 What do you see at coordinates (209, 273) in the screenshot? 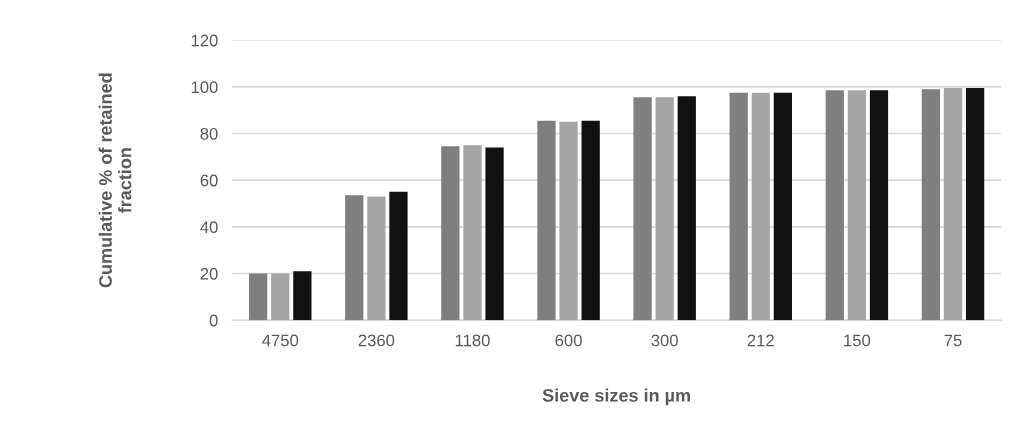
I see `y-tick-label: 20` at bounding box center [209, 273].